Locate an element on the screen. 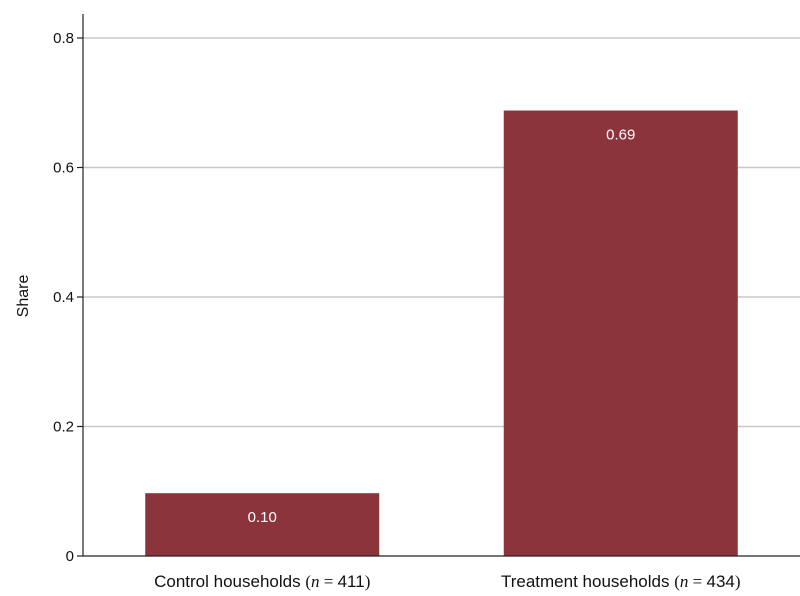  y-axis-ticks: 0 0.2 0.4 0.6 0.8 is located at coordinates (68, 297).